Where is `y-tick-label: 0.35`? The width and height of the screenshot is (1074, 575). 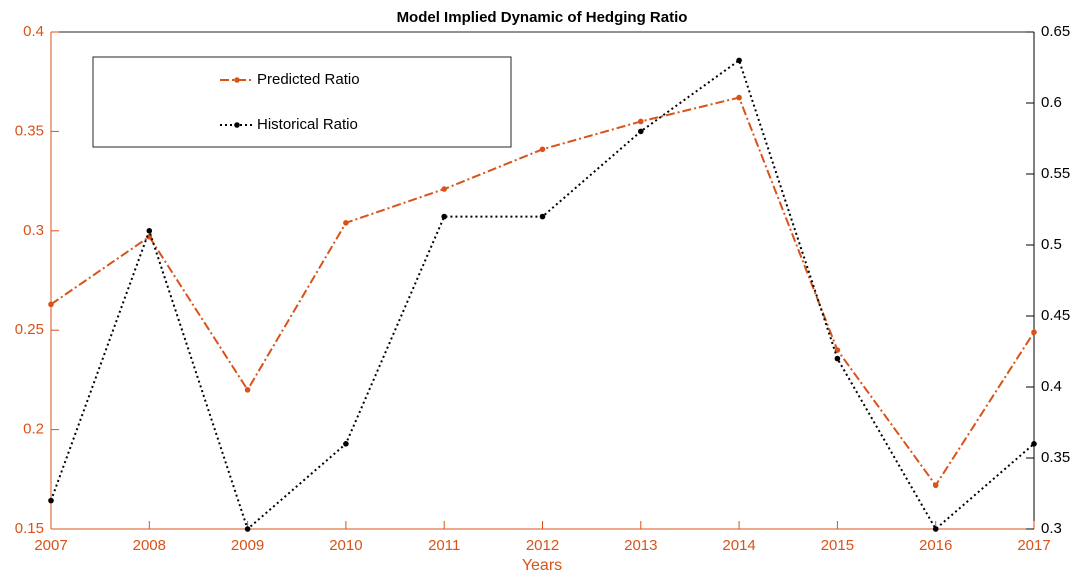 y-tick-label: 0.35 is located at coordinates (29, 130).